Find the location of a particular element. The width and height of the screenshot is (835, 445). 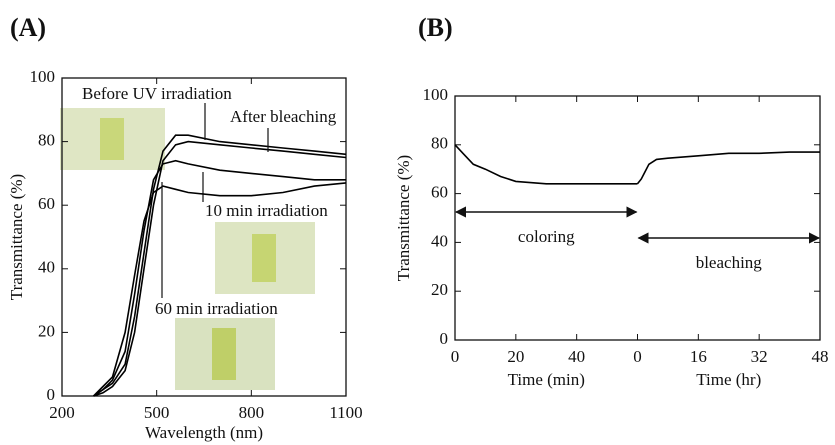

x-axis-label: Time (min) is located at coordinates (546, 379).